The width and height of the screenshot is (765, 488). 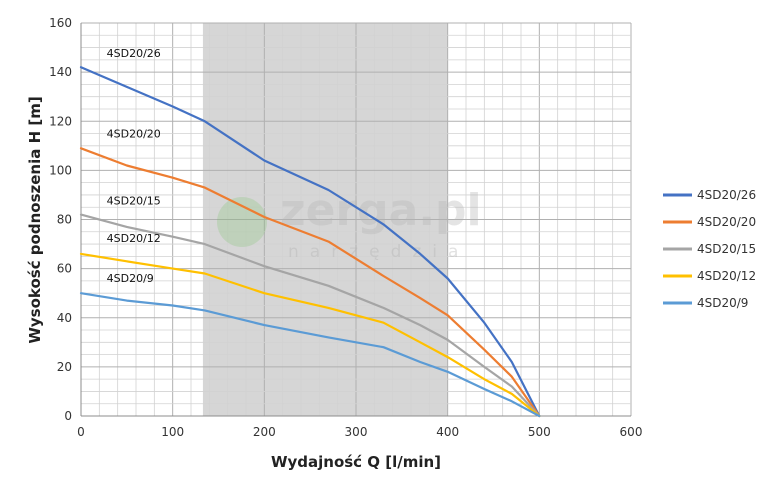 What do you see at coordinates (81, 432) in the screenshot?
I see `x-tick-label: 0` at bounding box center [81, 432].